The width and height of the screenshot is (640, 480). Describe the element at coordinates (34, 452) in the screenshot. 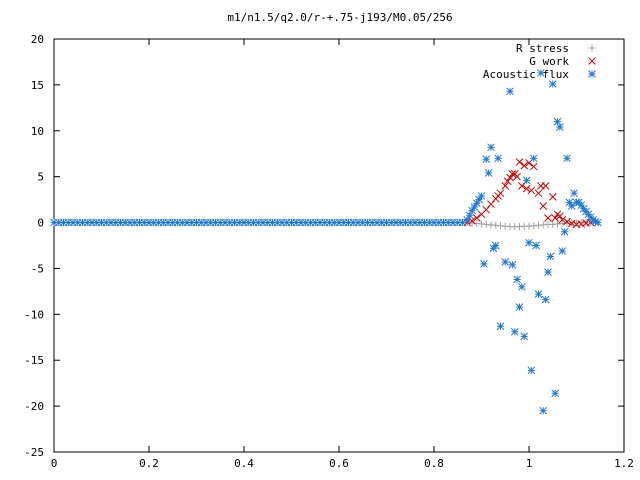

I see `y-tick-label: -25` at that location.